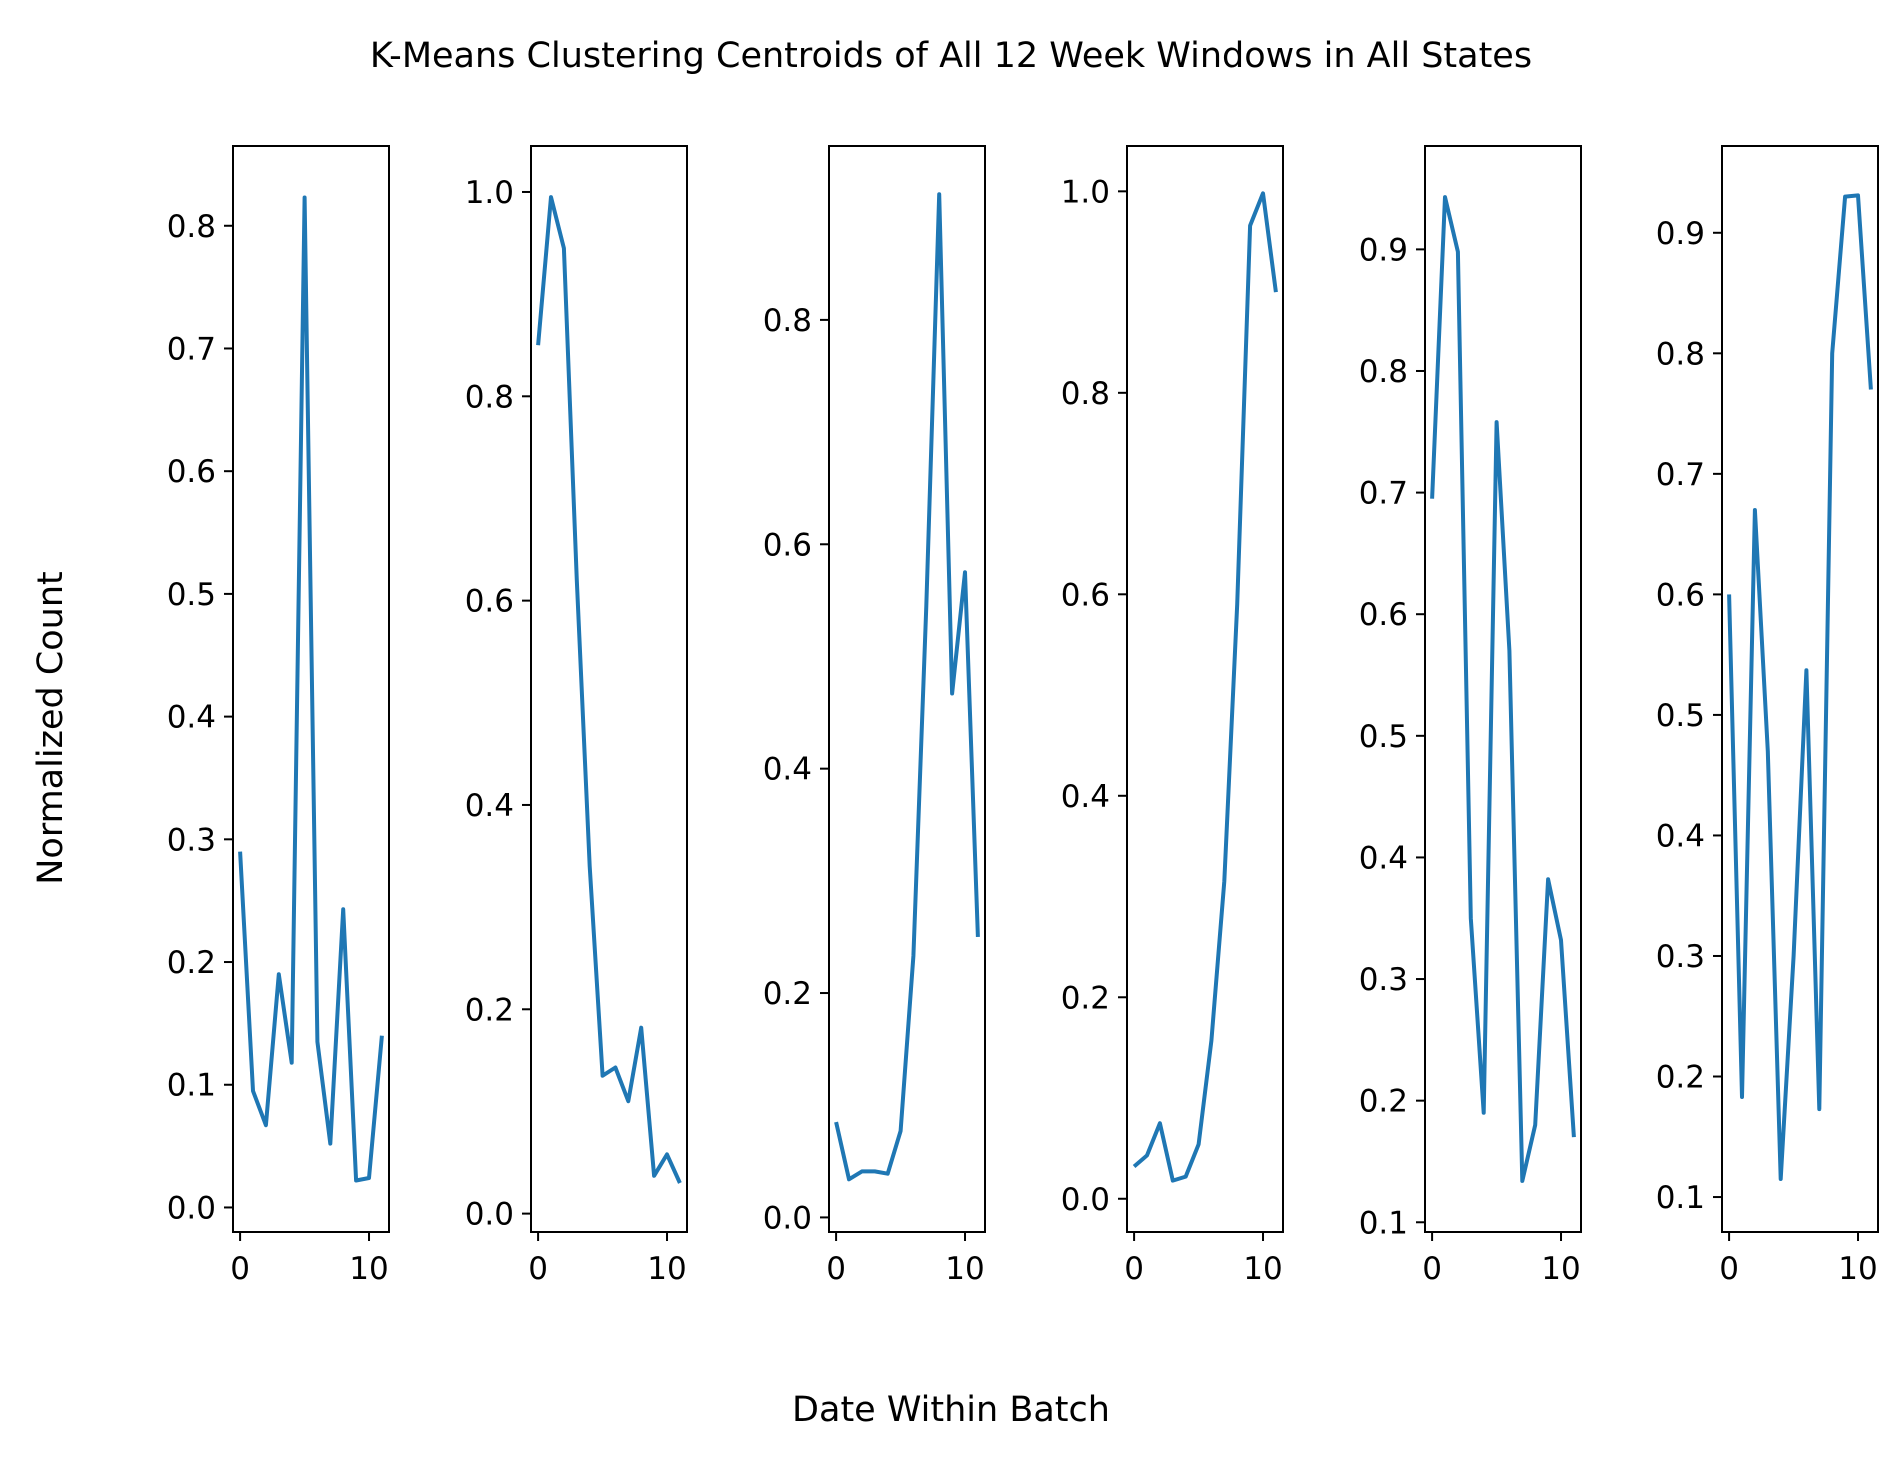 The image size is (1903, 1461). I want to click on y-axis-label: Normalized Count, so click(51, 728).